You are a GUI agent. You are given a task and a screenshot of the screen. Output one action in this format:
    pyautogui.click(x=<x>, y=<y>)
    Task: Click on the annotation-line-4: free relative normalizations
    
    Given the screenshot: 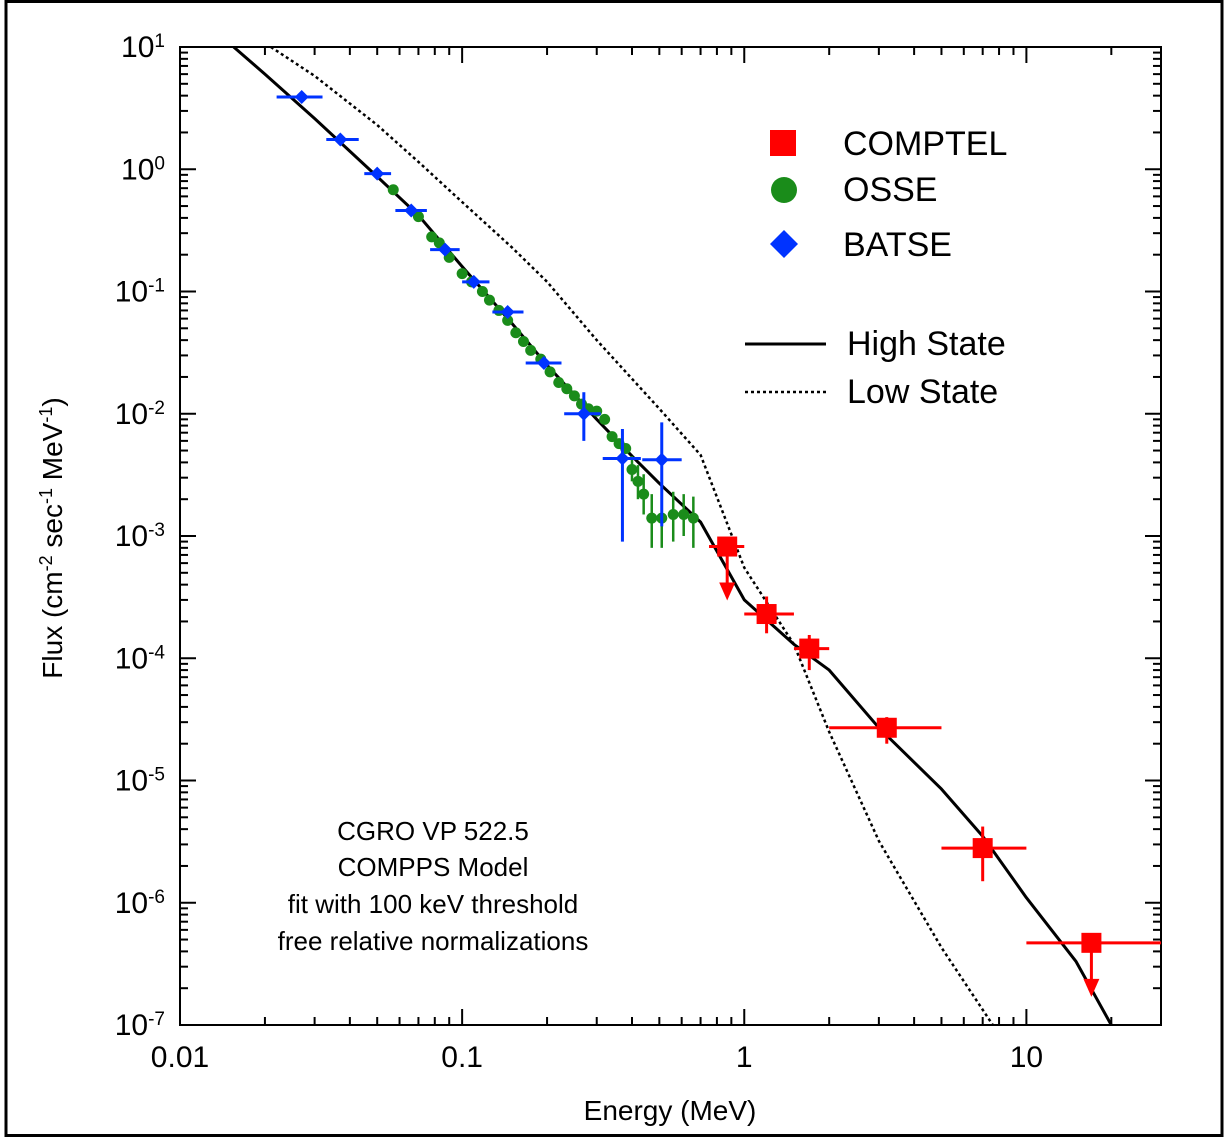 What is the action you would take?
    pyautogui.click(x=433, y=941)
    